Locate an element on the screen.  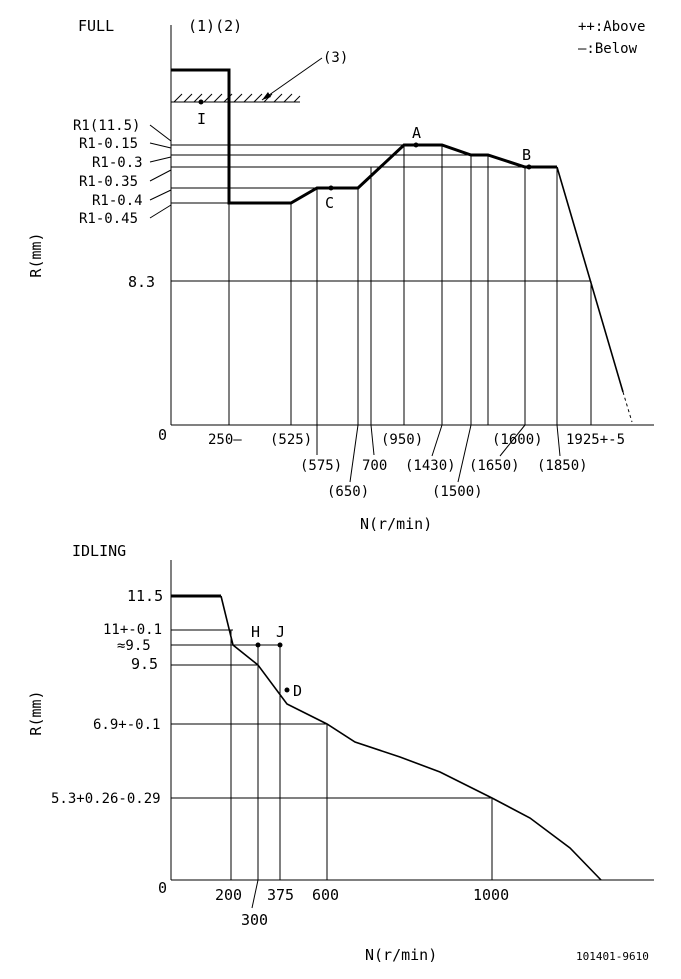
x-label-650: (650) is located at coordinates (348, 492).